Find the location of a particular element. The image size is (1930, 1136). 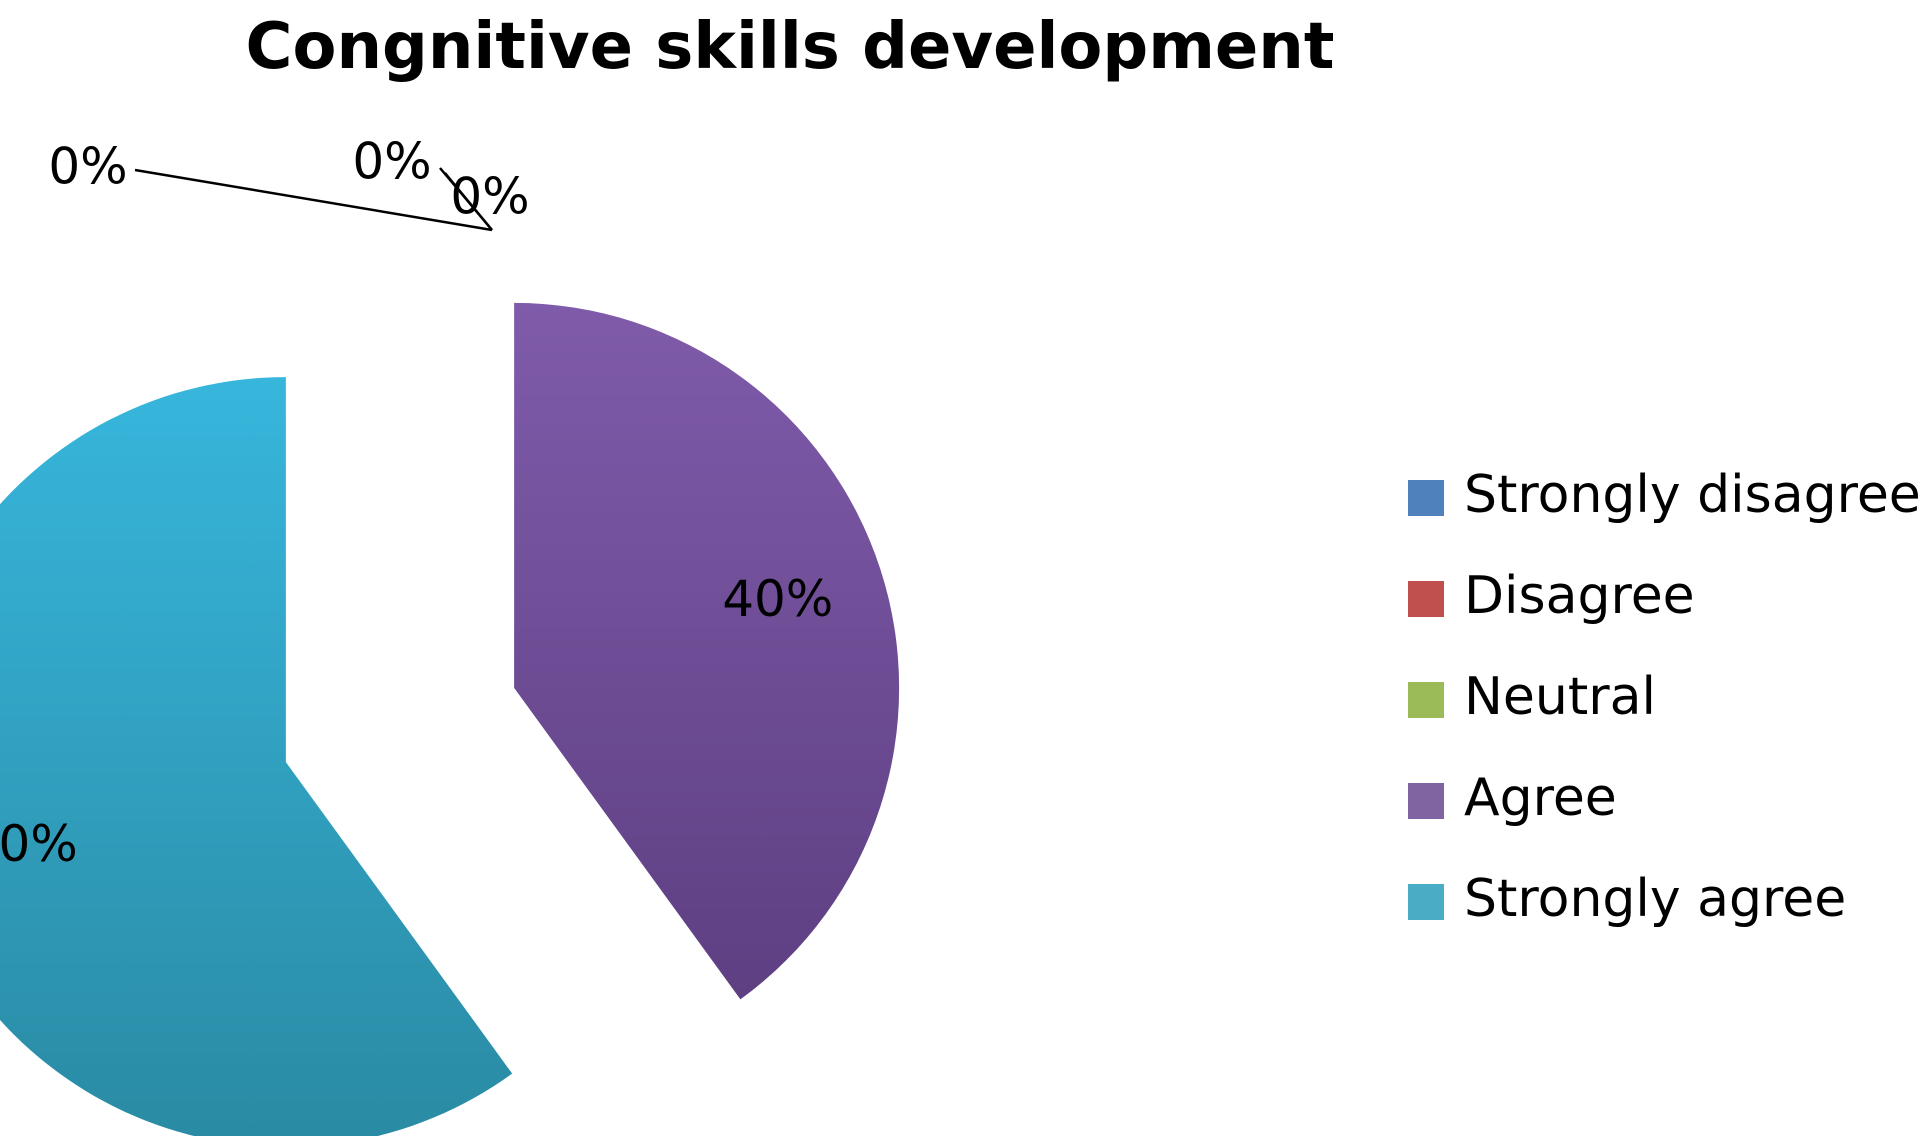

legend-swatch-agree is located at coordinates (1426, 801).